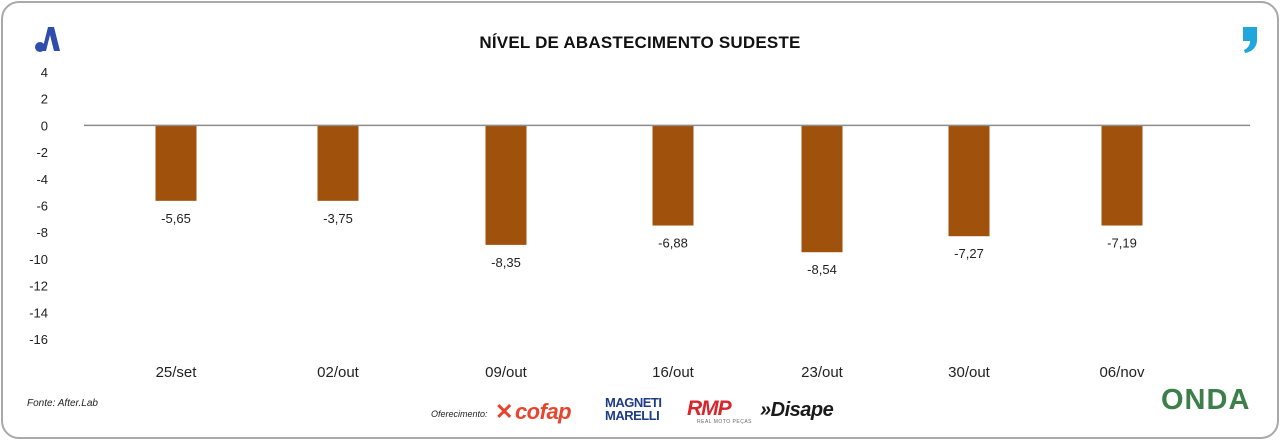 The height and width of the screenshot is (440, 1280). Describe the element at coordinates (176, 163) in the screenshot. I see `bar-25/set` at that location.